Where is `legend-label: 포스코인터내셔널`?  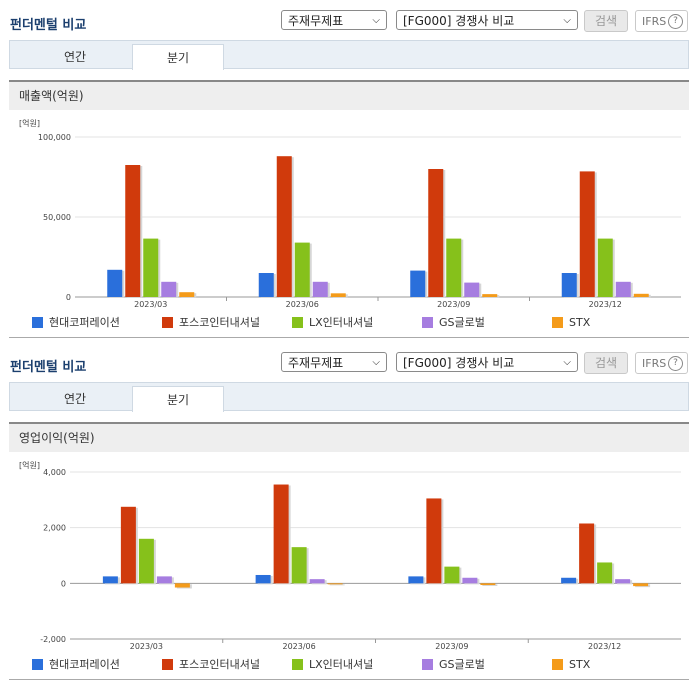 legend-label: 포스코인터내셔널 is located at coordinates (219, 664).